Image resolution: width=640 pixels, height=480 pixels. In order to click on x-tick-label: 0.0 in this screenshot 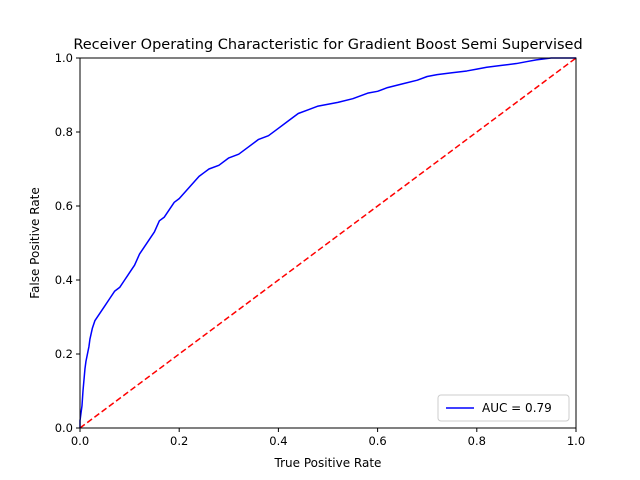, I will do `click(80, 441)`.